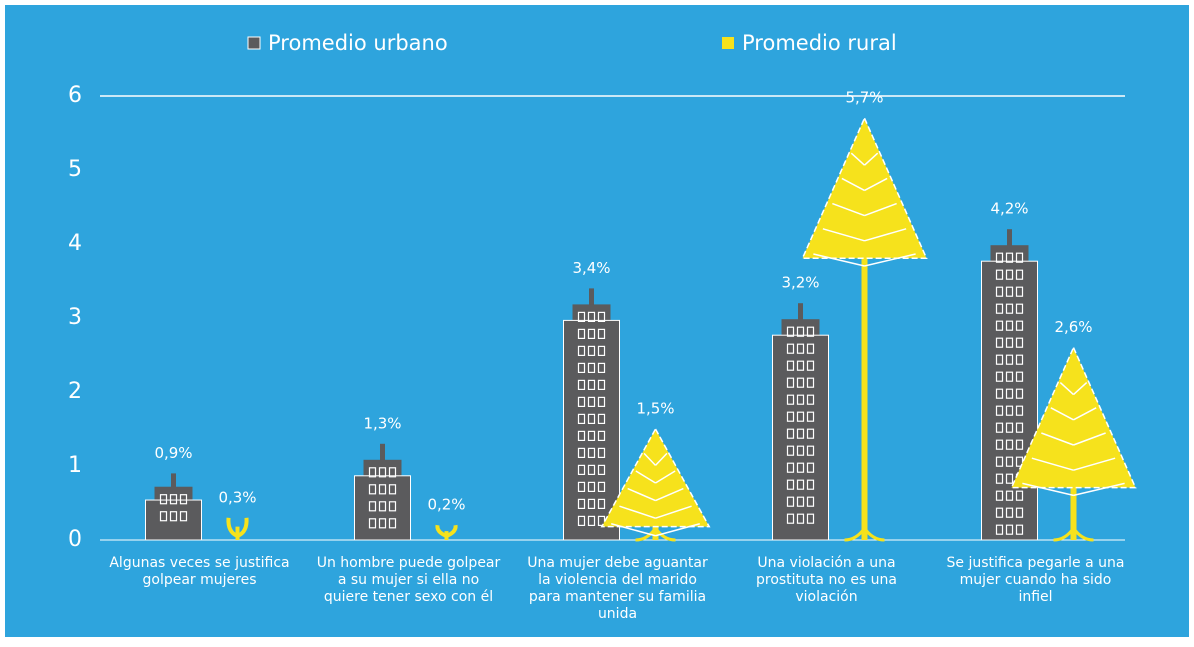 Image resolution: width=1194 pixels, height=647 pixels. Describe the element at coordinates (237, 497) in the screenshot. I see `value-label: 0,3%` at that location.